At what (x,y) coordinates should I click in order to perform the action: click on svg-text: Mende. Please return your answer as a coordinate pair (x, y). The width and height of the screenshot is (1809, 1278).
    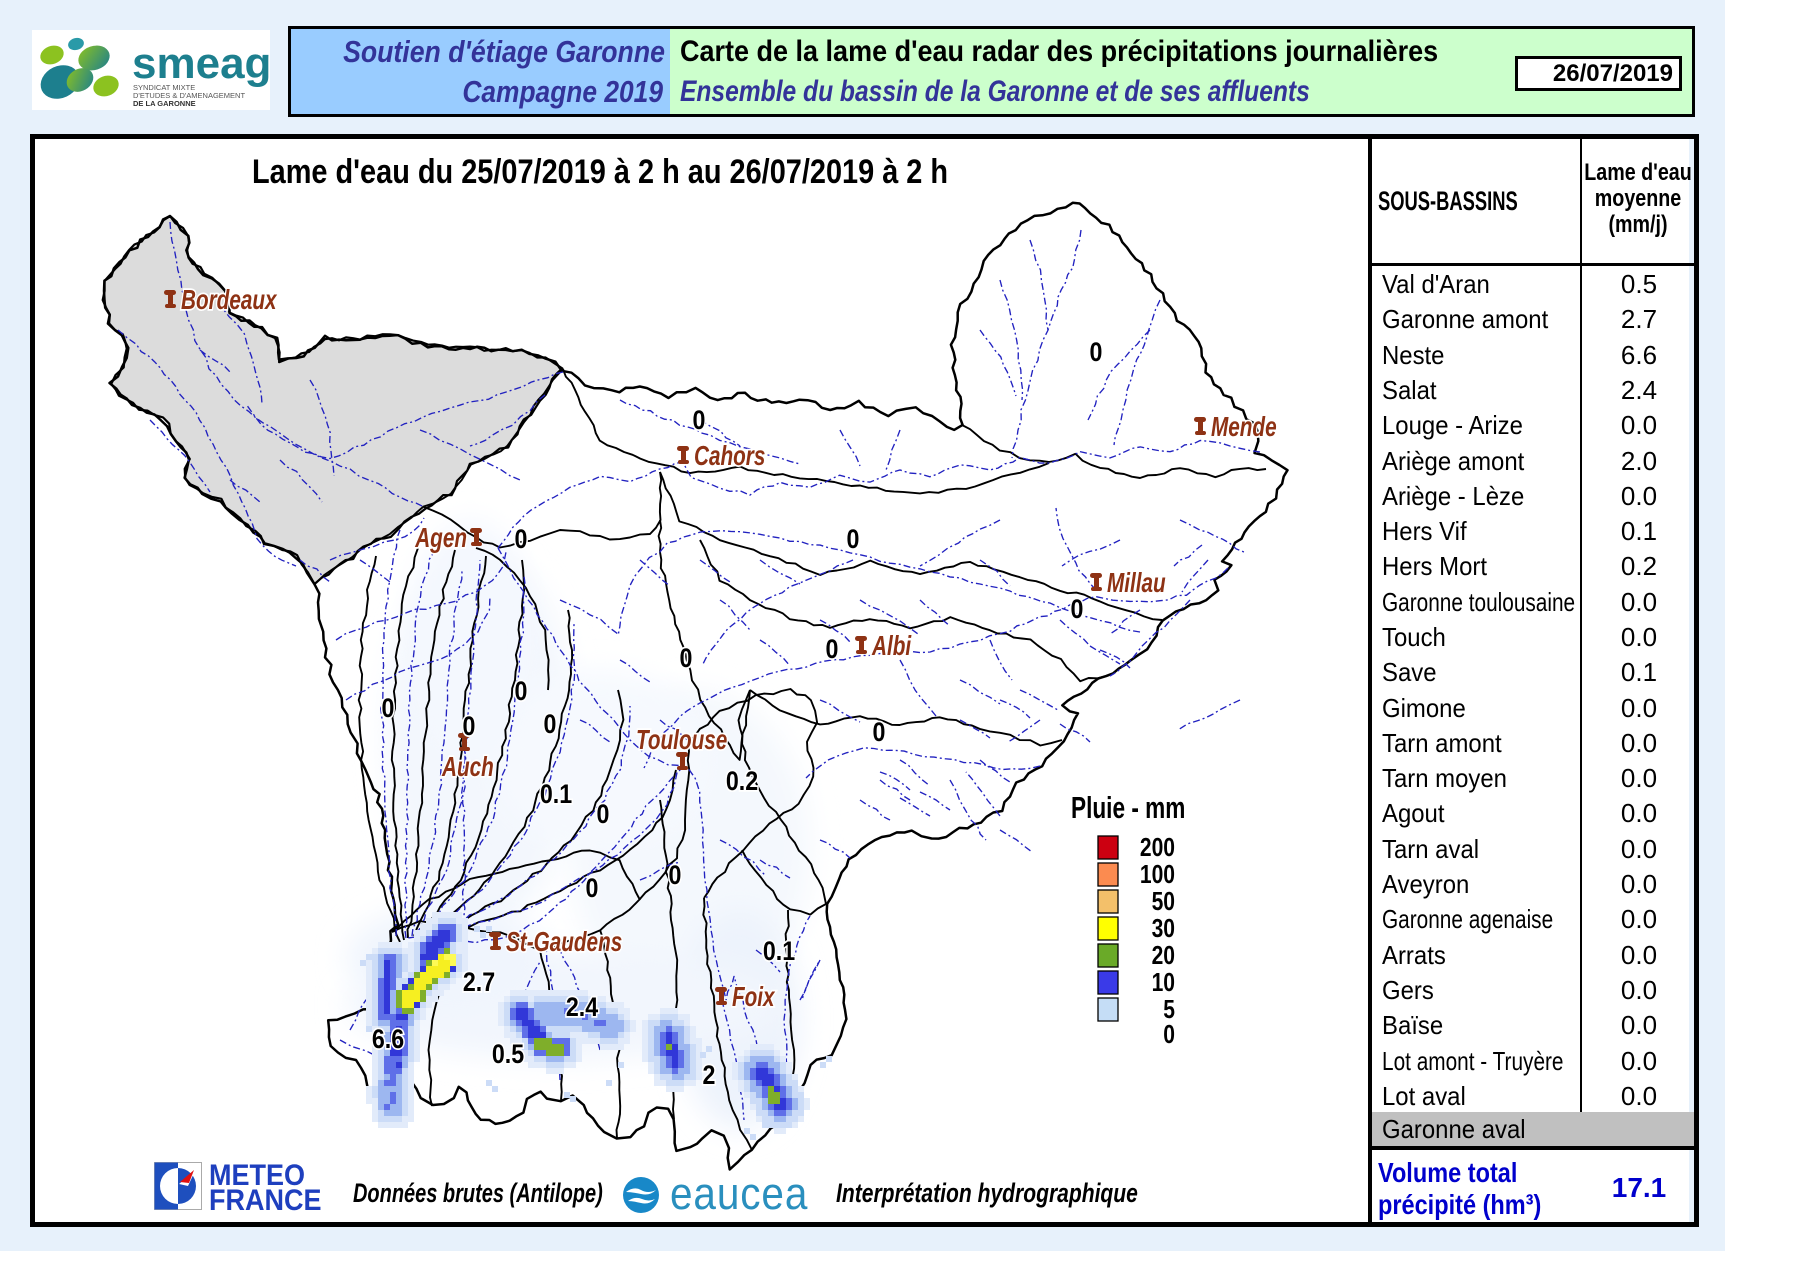
    Looking at the image, I should click on (1244, 427).